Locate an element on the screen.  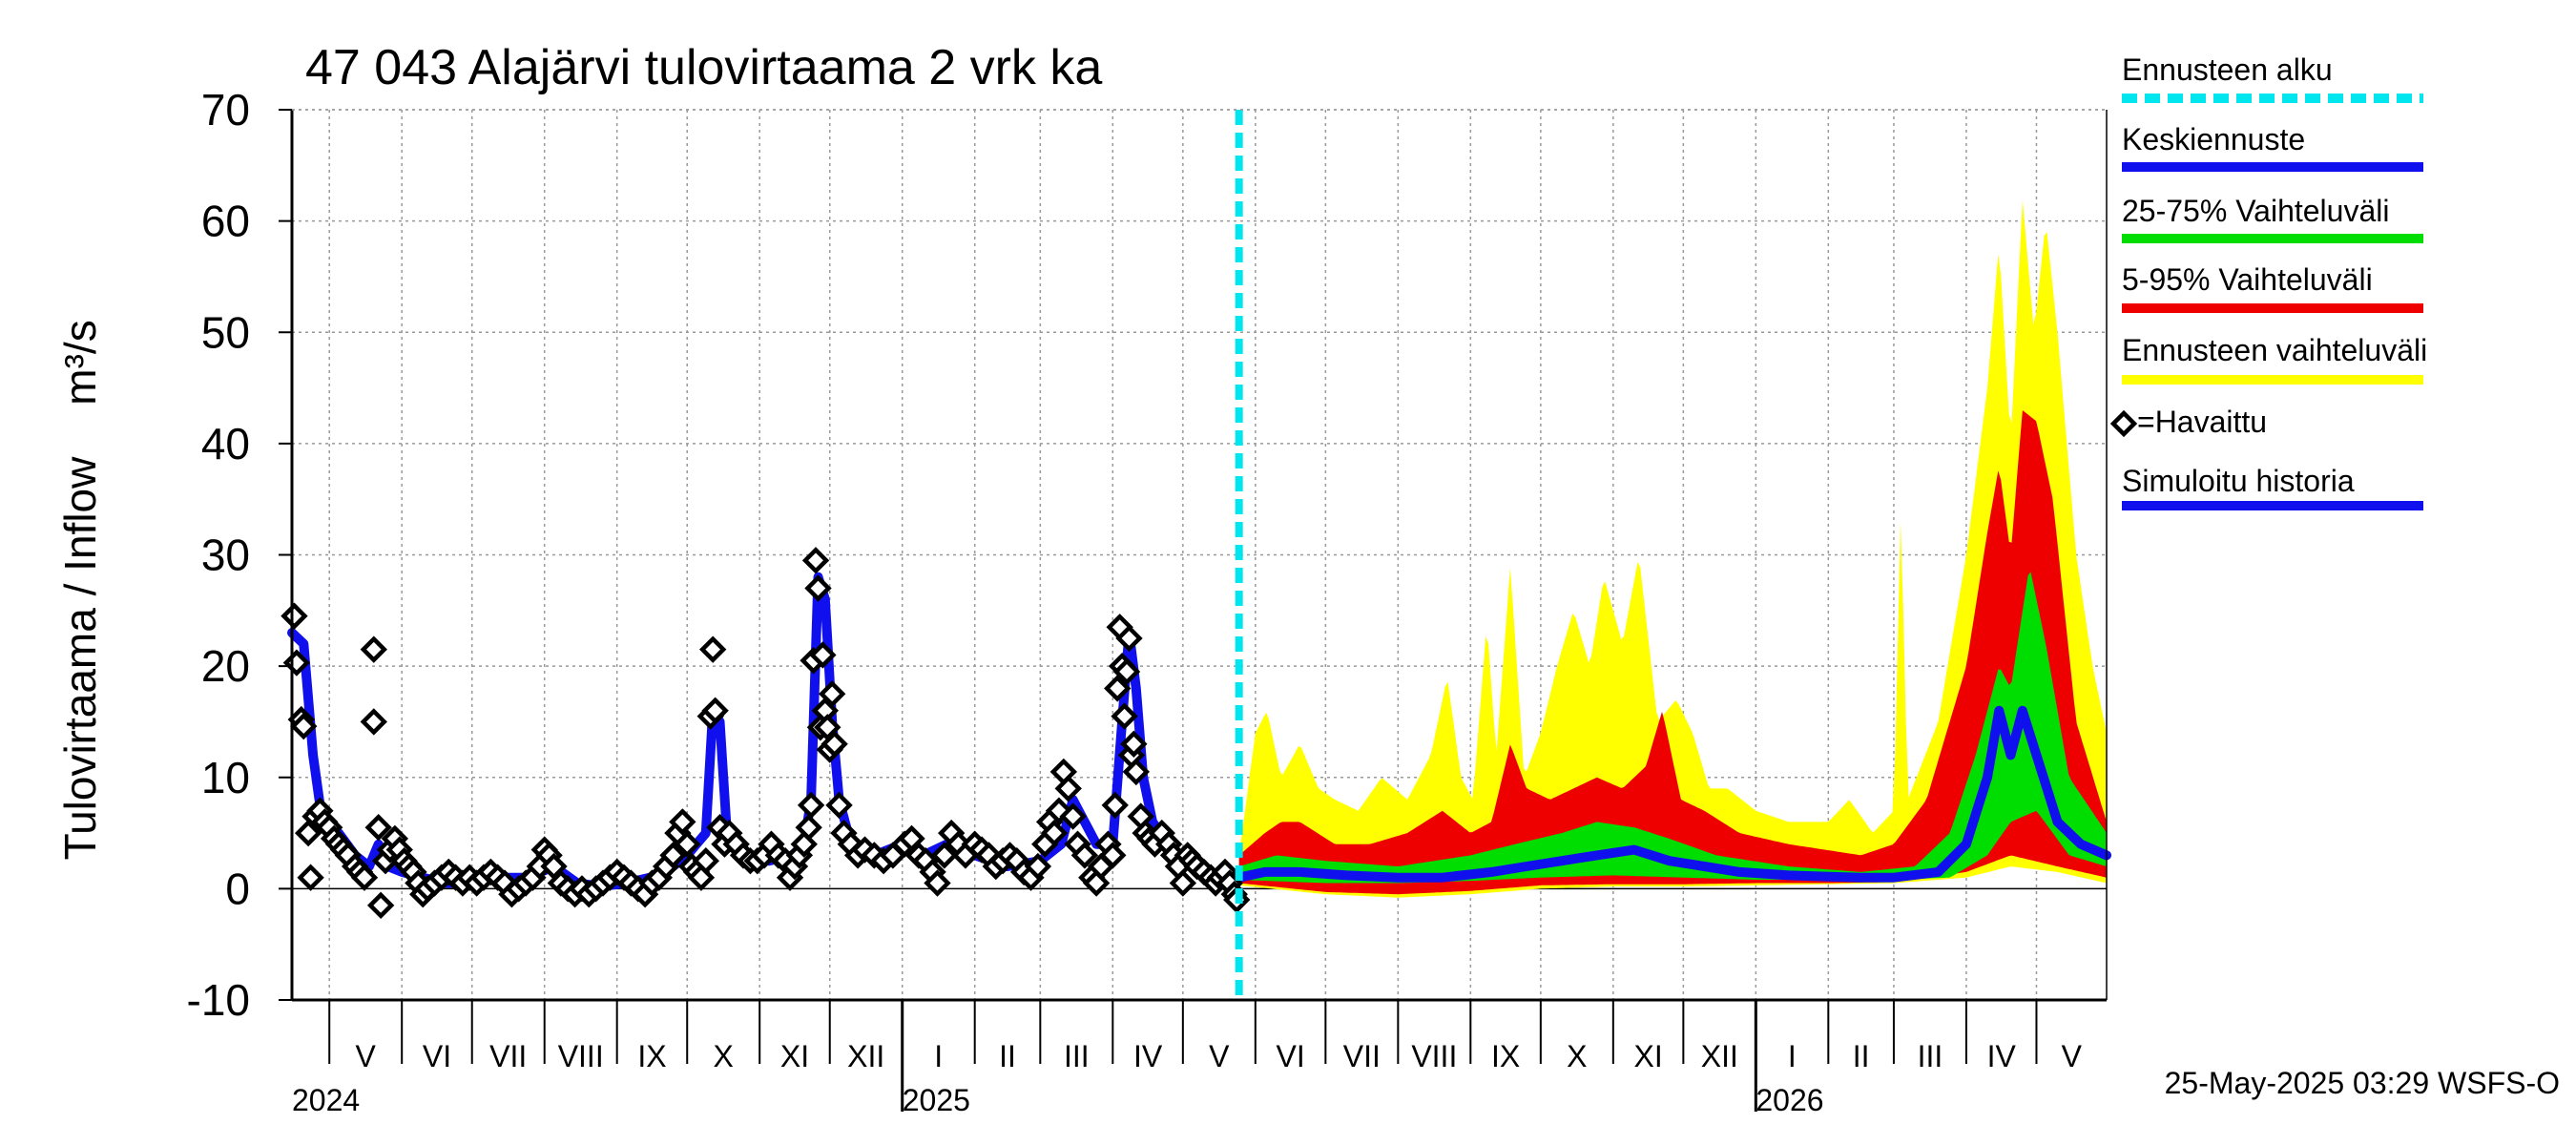
y-axis-unit: m³/s is located at coordinates (80, 363).